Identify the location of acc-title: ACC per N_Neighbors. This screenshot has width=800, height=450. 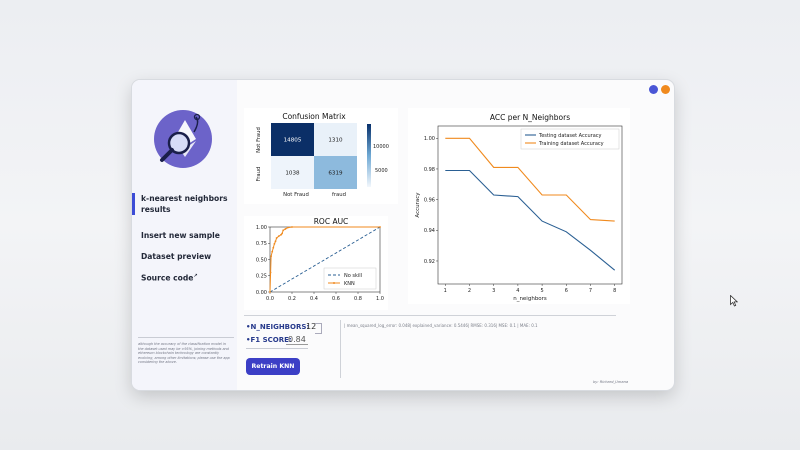
(530, 117).